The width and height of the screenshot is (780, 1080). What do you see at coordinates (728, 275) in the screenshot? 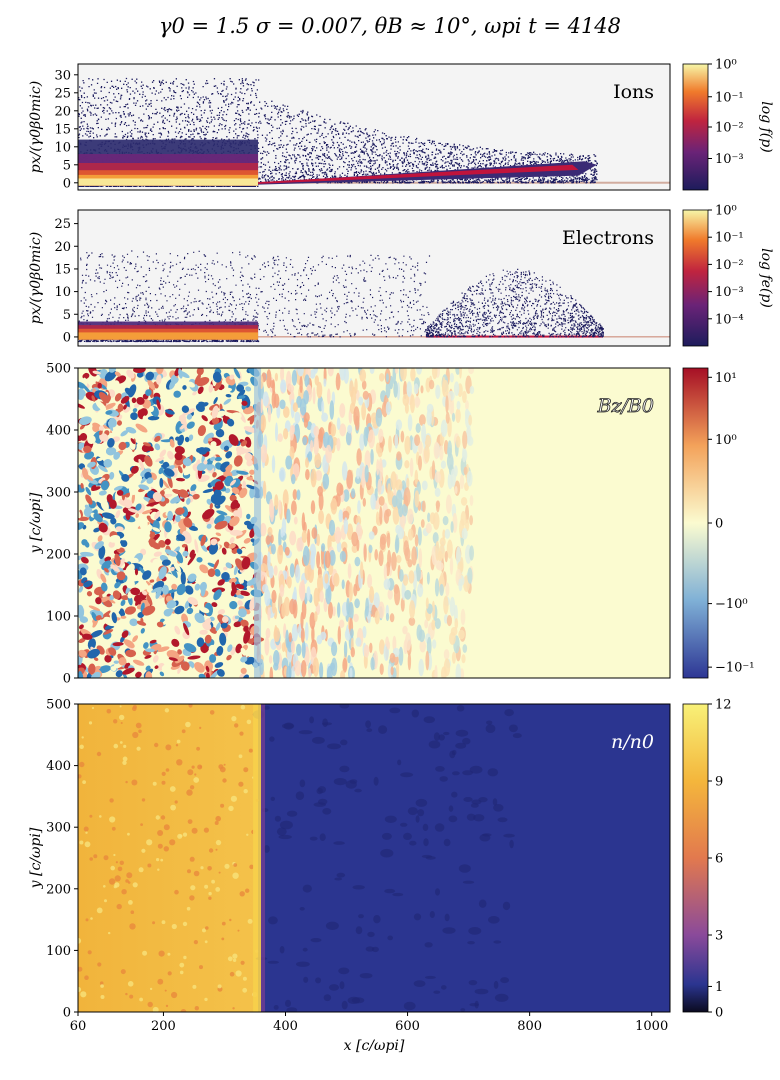
I see `colorbar-2: 10⁰ 10⁻¹ 10⁻² 10⁻³ 10⁻⁴ log fe(p)` at bounding box center [728, 275].